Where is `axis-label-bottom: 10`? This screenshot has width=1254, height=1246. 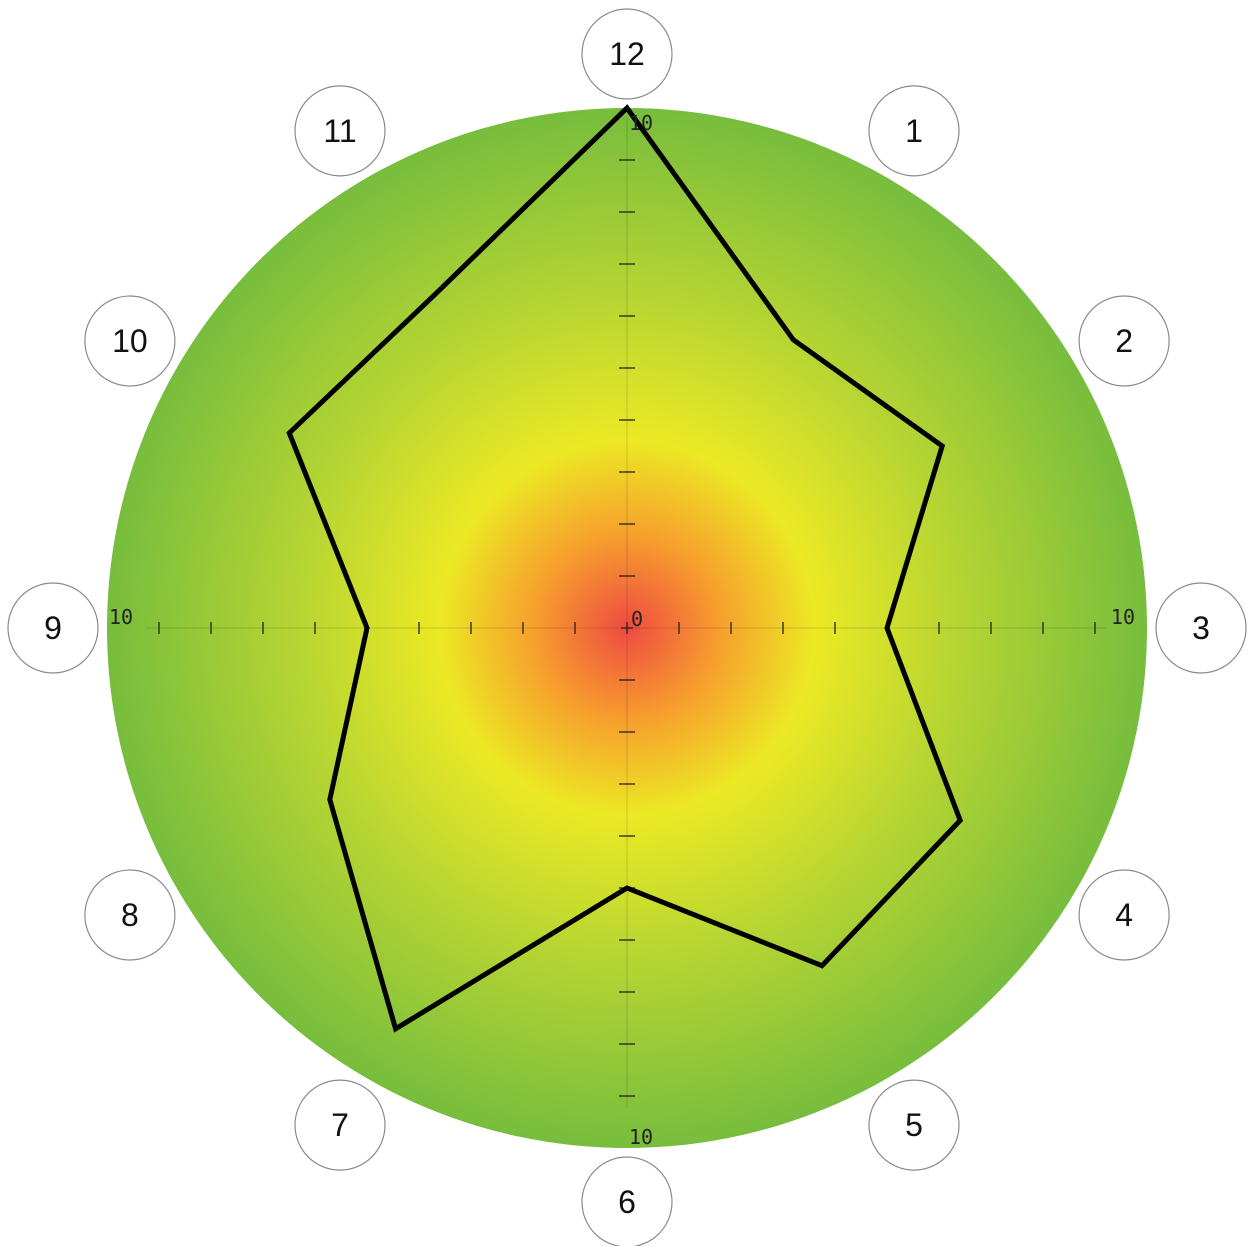 axis-label-bottom: 10 is located at coordinates (641, 1137).